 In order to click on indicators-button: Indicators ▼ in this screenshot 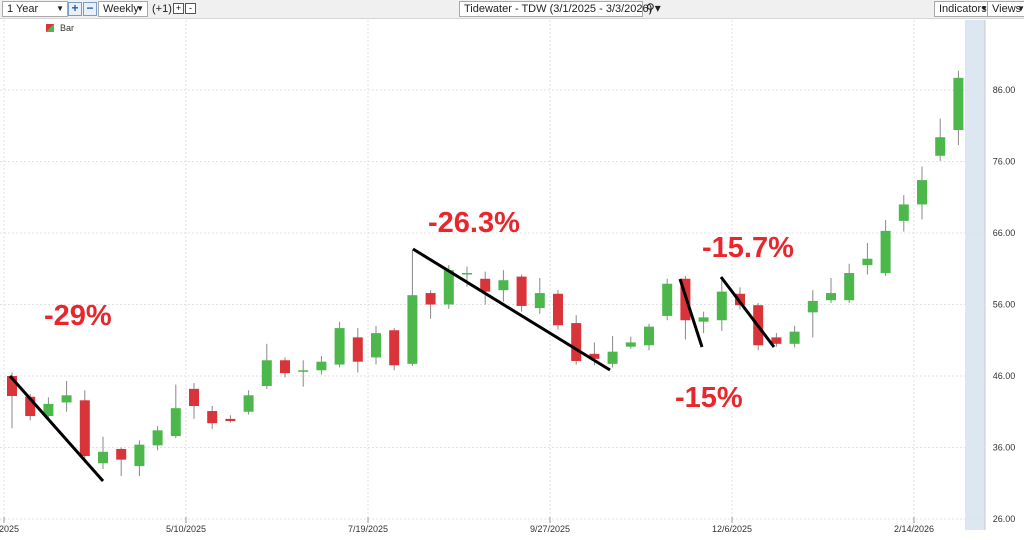, I will do `click(962, 9)`.